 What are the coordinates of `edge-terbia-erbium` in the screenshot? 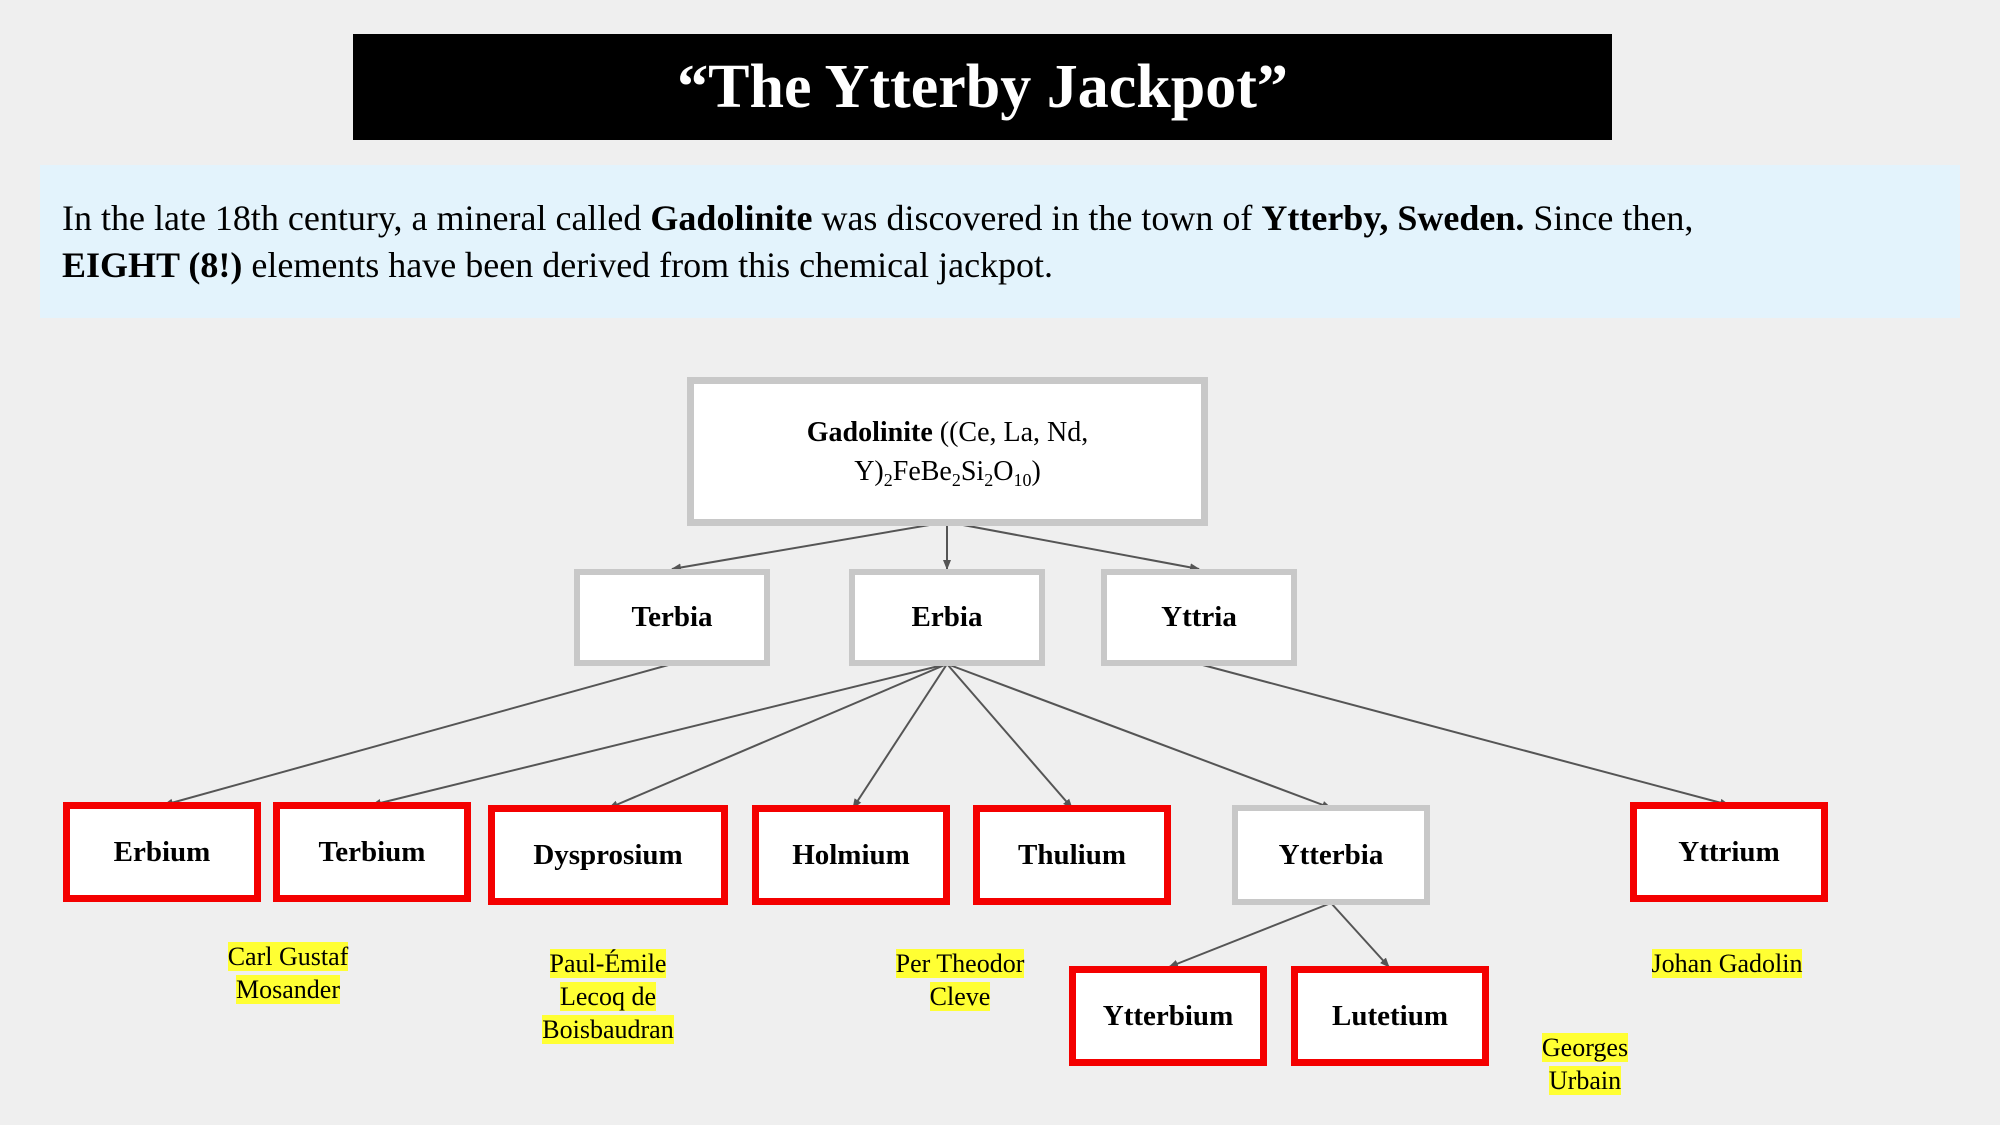 It's located at (418, 735).